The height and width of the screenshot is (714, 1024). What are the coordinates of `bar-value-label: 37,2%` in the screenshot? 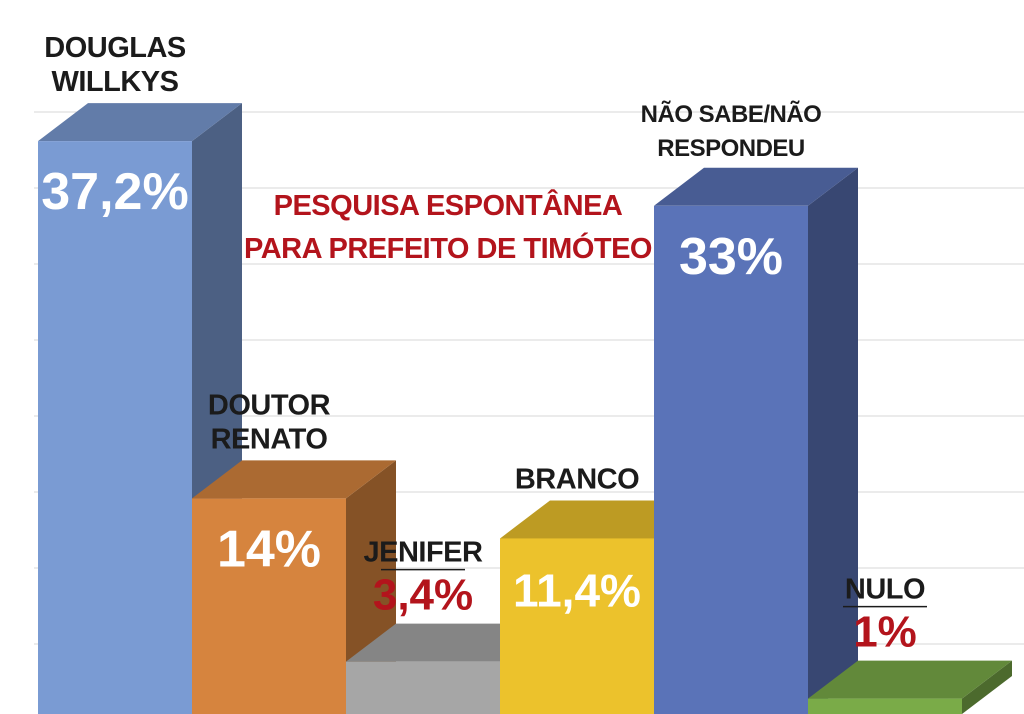 It's located at (114, 192).